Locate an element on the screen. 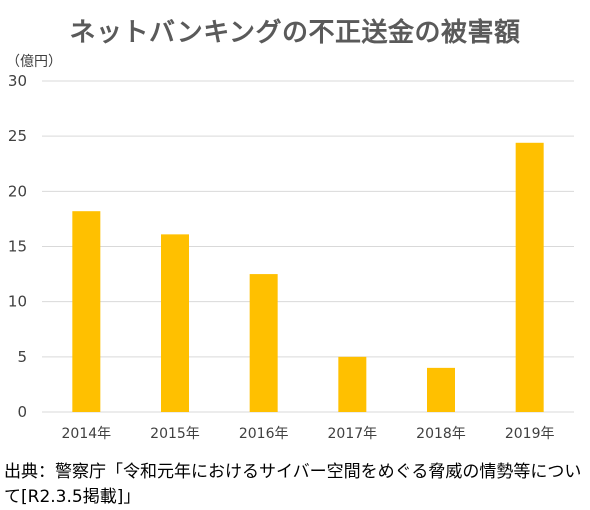 The height and width of the screenshot is (510, 590). bar-2018年 is located at coordinates (441, 389).